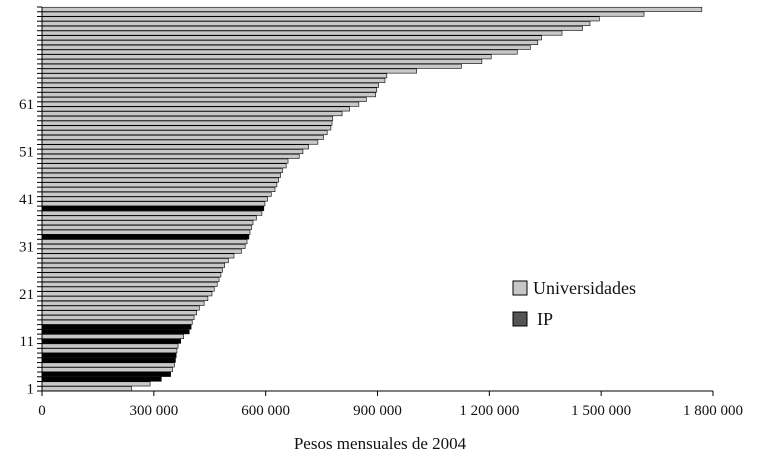 Image resolution: width=757 pixels, height=457 pixels. I want to click on x-tick-label: 1 800 000, so click(713, 411).